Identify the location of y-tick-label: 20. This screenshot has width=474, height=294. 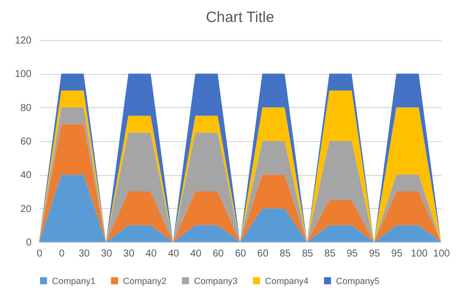
(26, 209).